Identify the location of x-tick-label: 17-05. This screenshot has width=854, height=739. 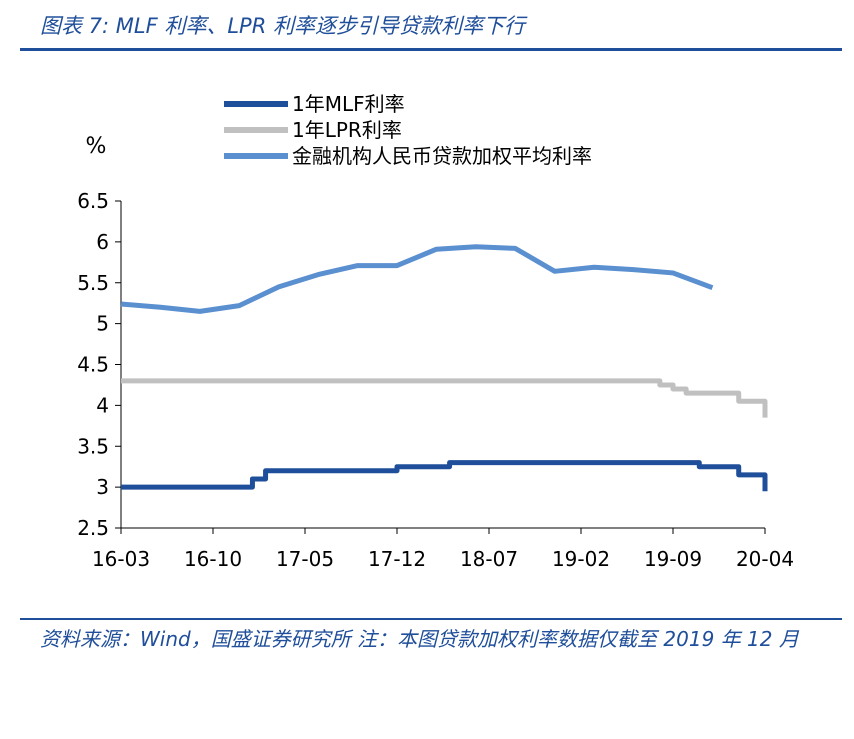
(305, 559).